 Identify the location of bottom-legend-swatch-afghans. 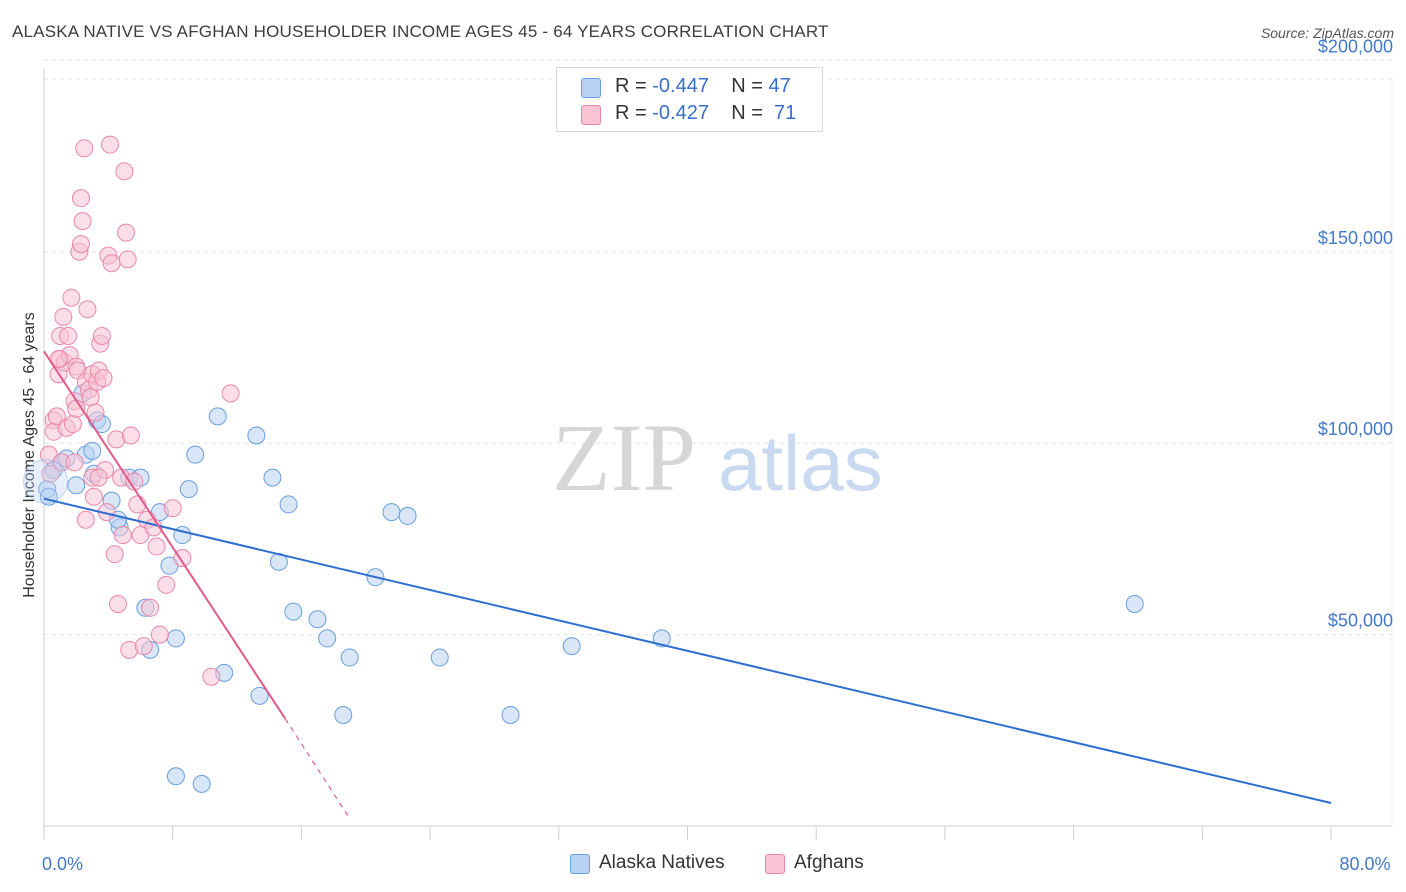
(775, 864).